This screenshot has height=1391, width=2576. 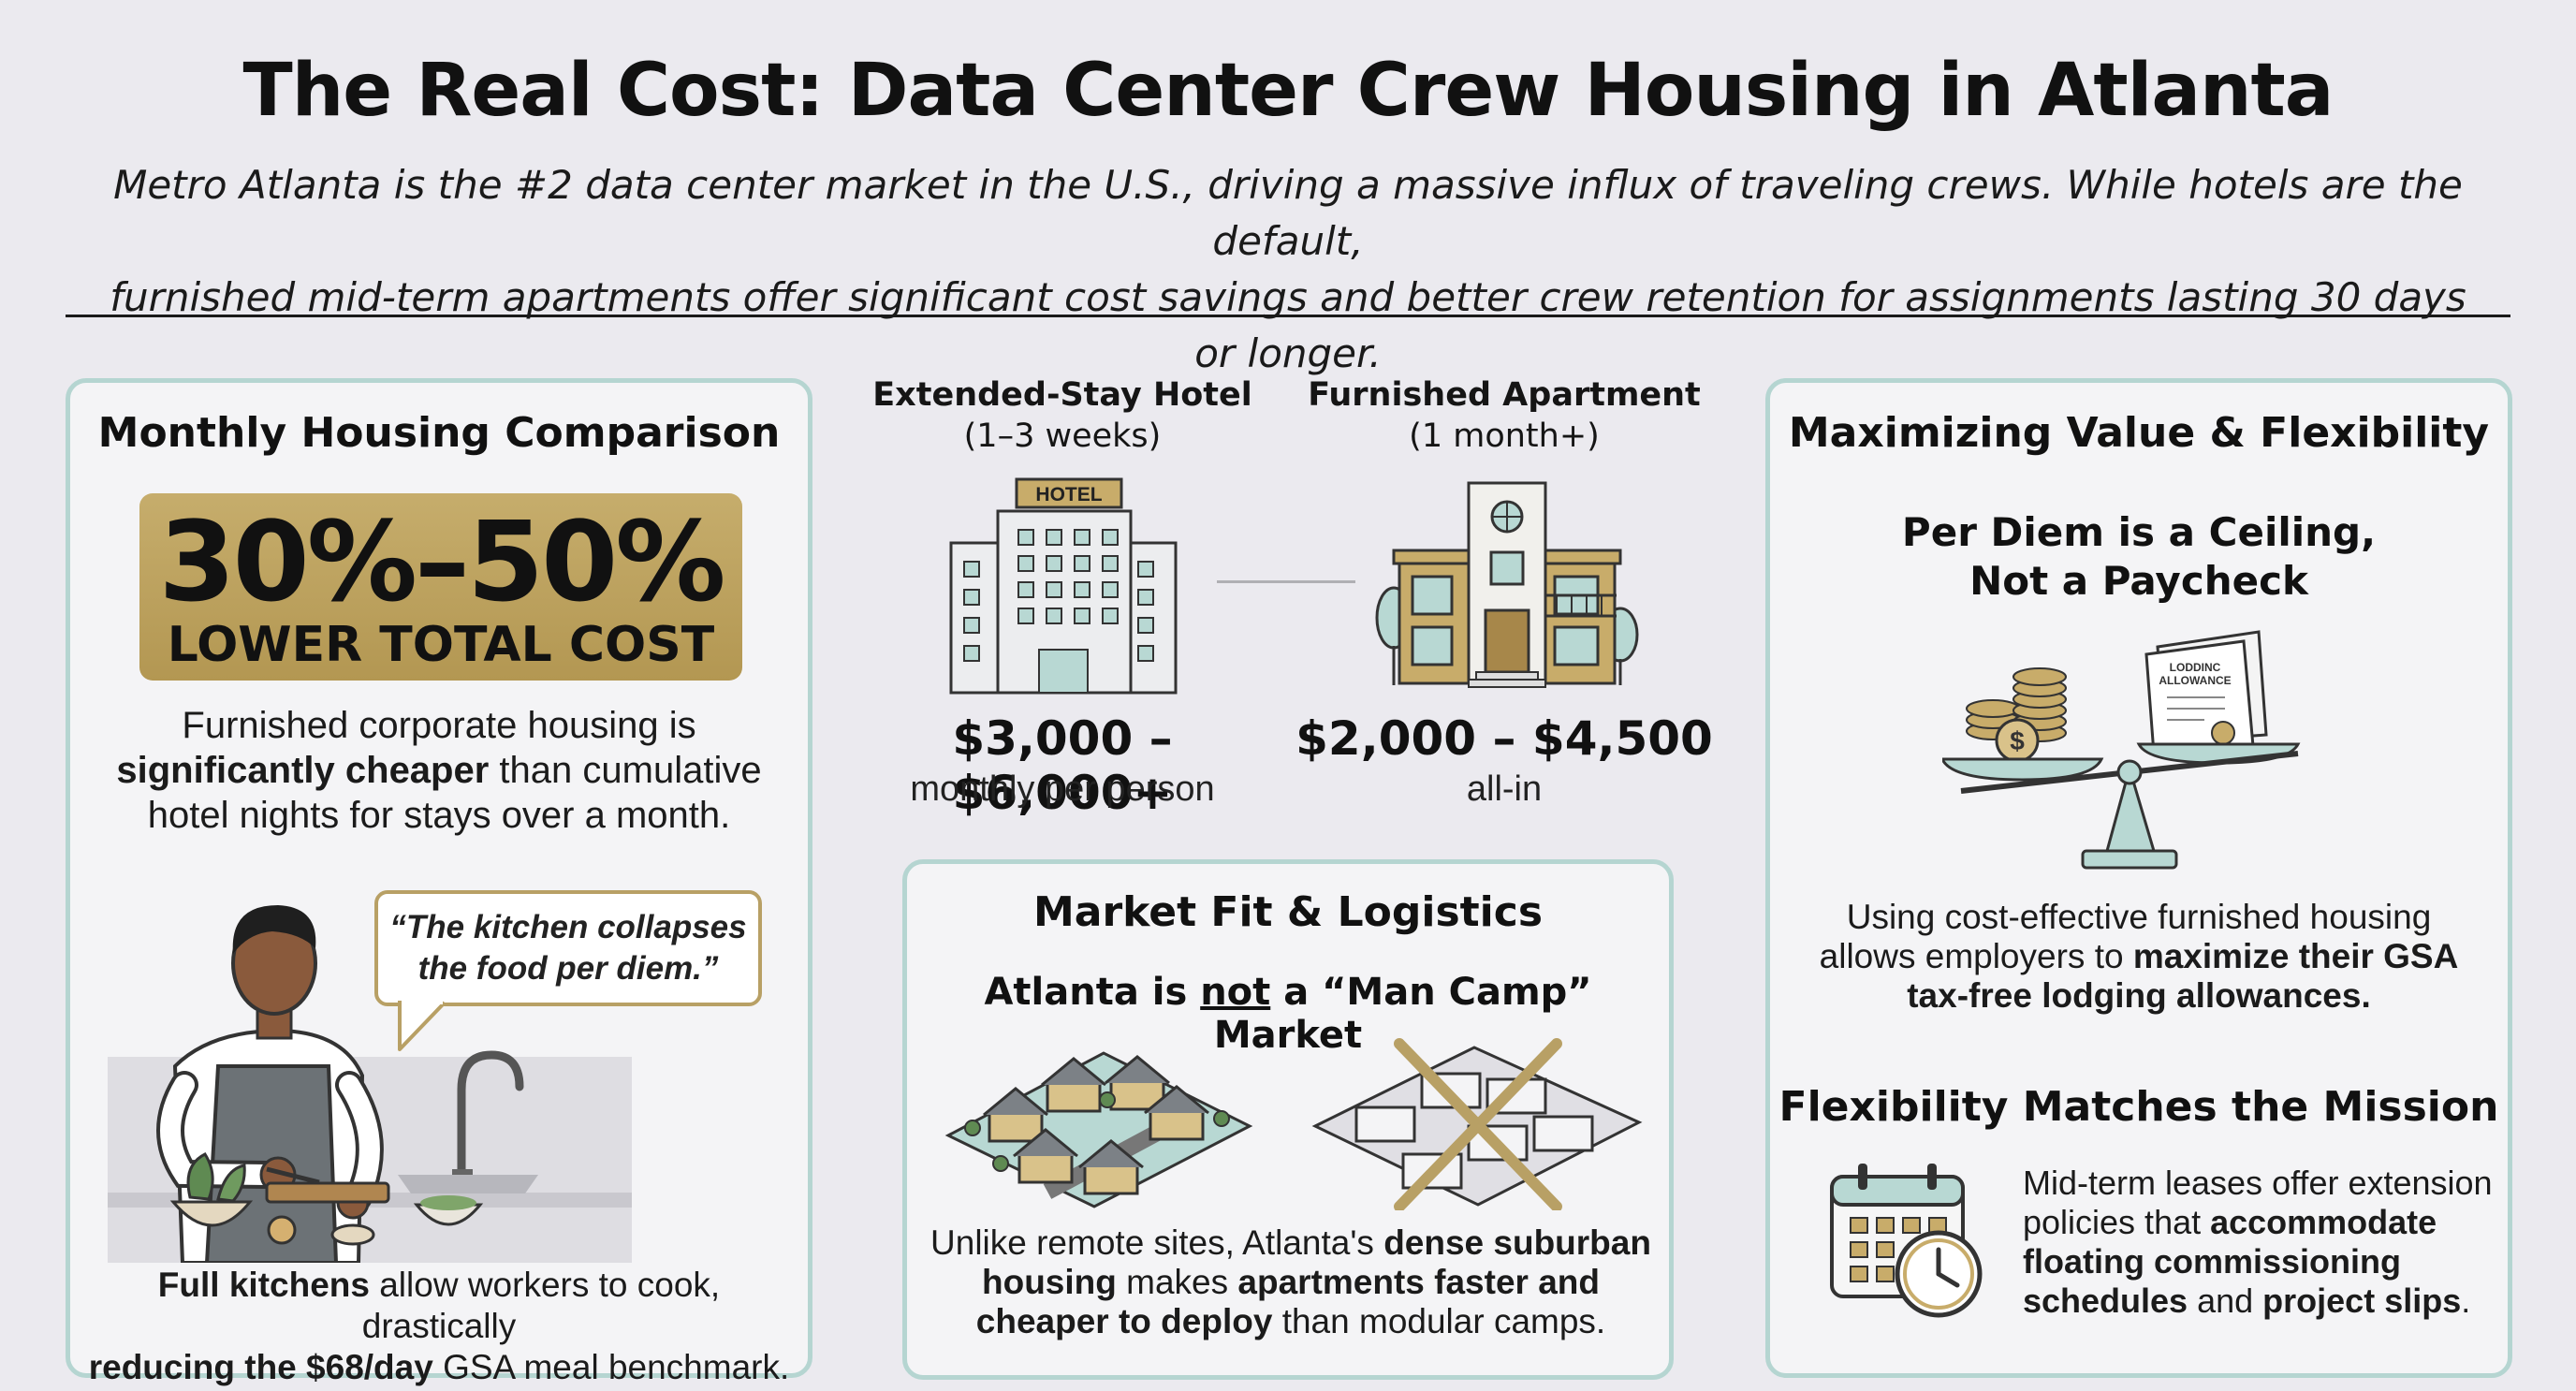 I want to click on market-line-2-mid: makes, so click(x=1177, y=1282).